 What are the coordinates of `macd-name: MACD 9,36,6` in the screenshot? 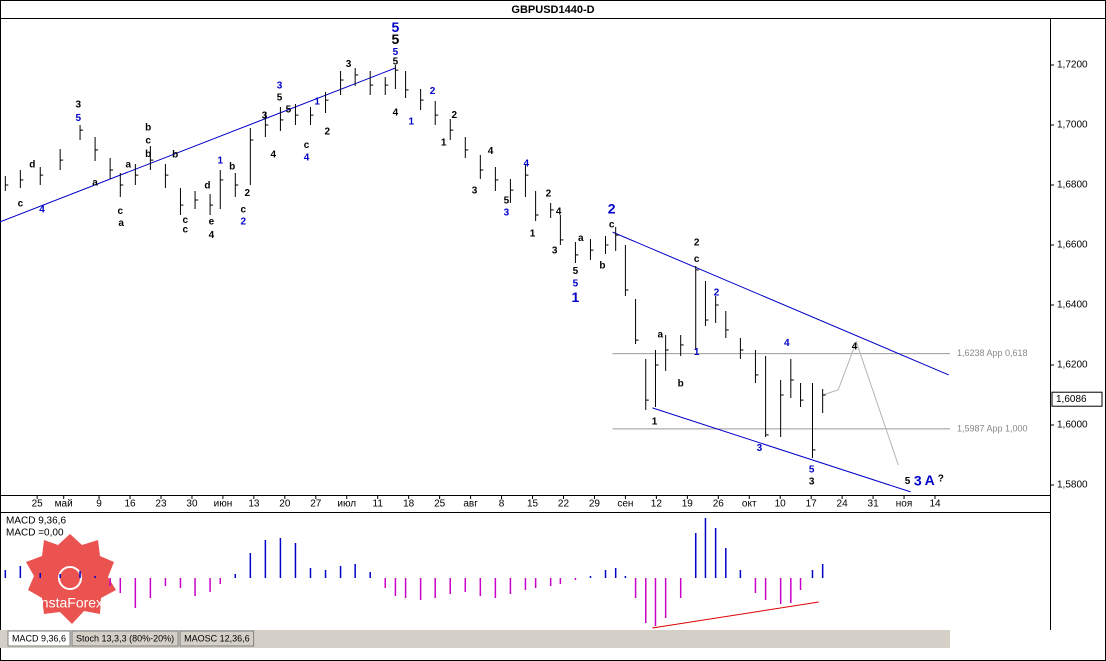 It's located at (36, 521).